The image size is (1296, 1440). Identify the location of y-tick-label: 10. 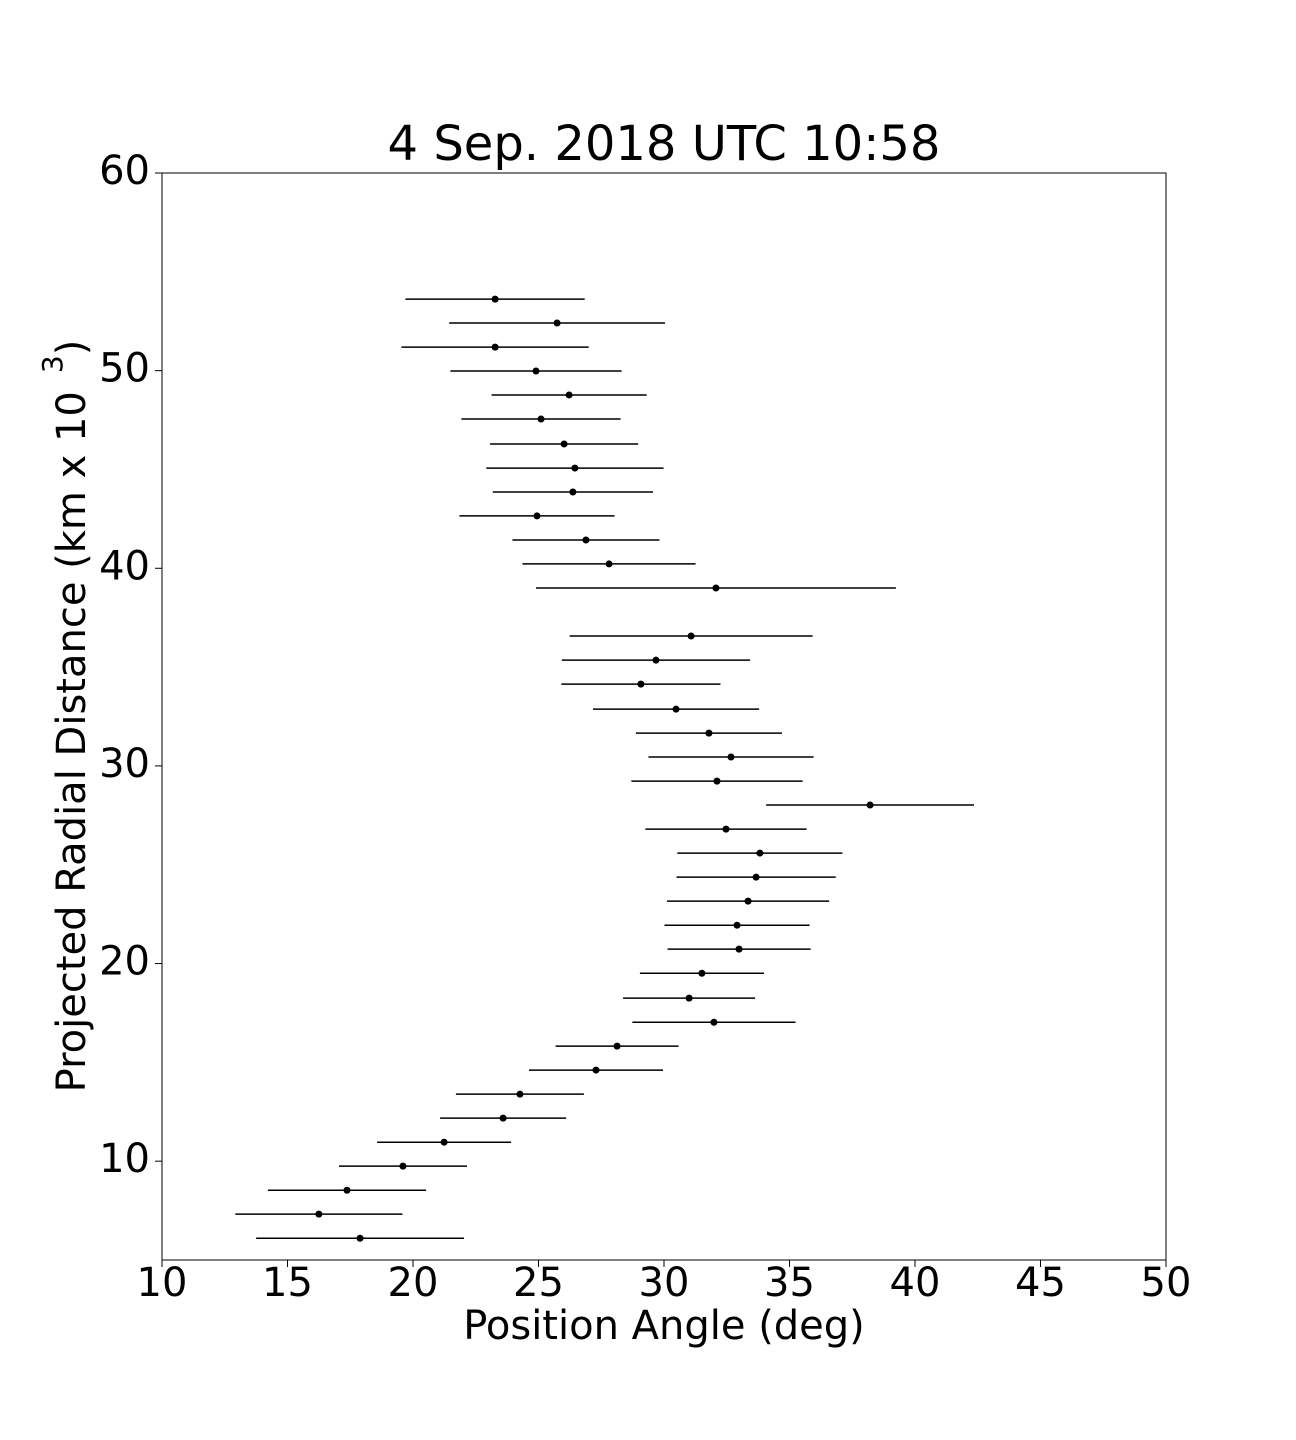
(124, 1159).